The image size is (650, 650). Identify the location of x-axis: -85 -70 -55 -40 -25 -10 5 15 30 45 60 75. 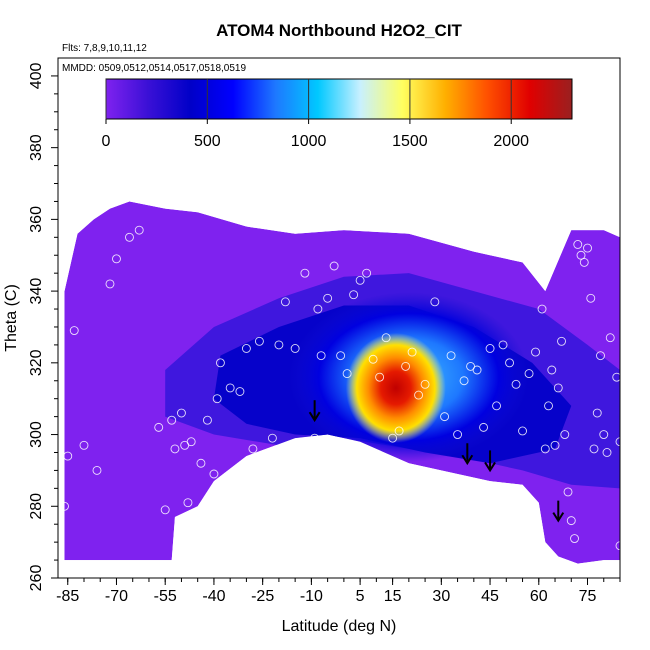
(338, 591).